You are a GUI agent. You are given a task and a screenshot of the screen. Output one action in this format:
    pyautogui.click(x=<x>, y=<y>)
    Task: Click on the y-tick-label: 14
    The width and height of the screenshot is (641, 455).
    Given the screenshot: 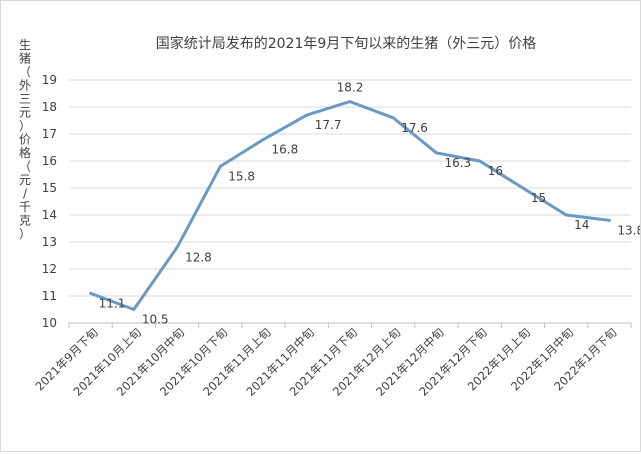 What is the action you would take?
    pyautogui.click(x=49, y=215)
    